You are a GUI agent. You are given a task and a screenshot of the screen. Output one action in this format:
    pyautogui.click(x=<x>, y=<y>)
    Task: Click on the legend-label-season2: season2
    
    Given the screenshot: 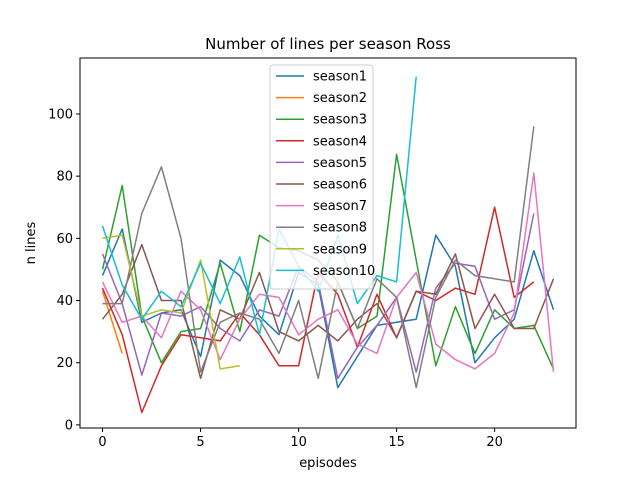 What is the action you would take?
    pyautogui.click(x=340, y=98)
    